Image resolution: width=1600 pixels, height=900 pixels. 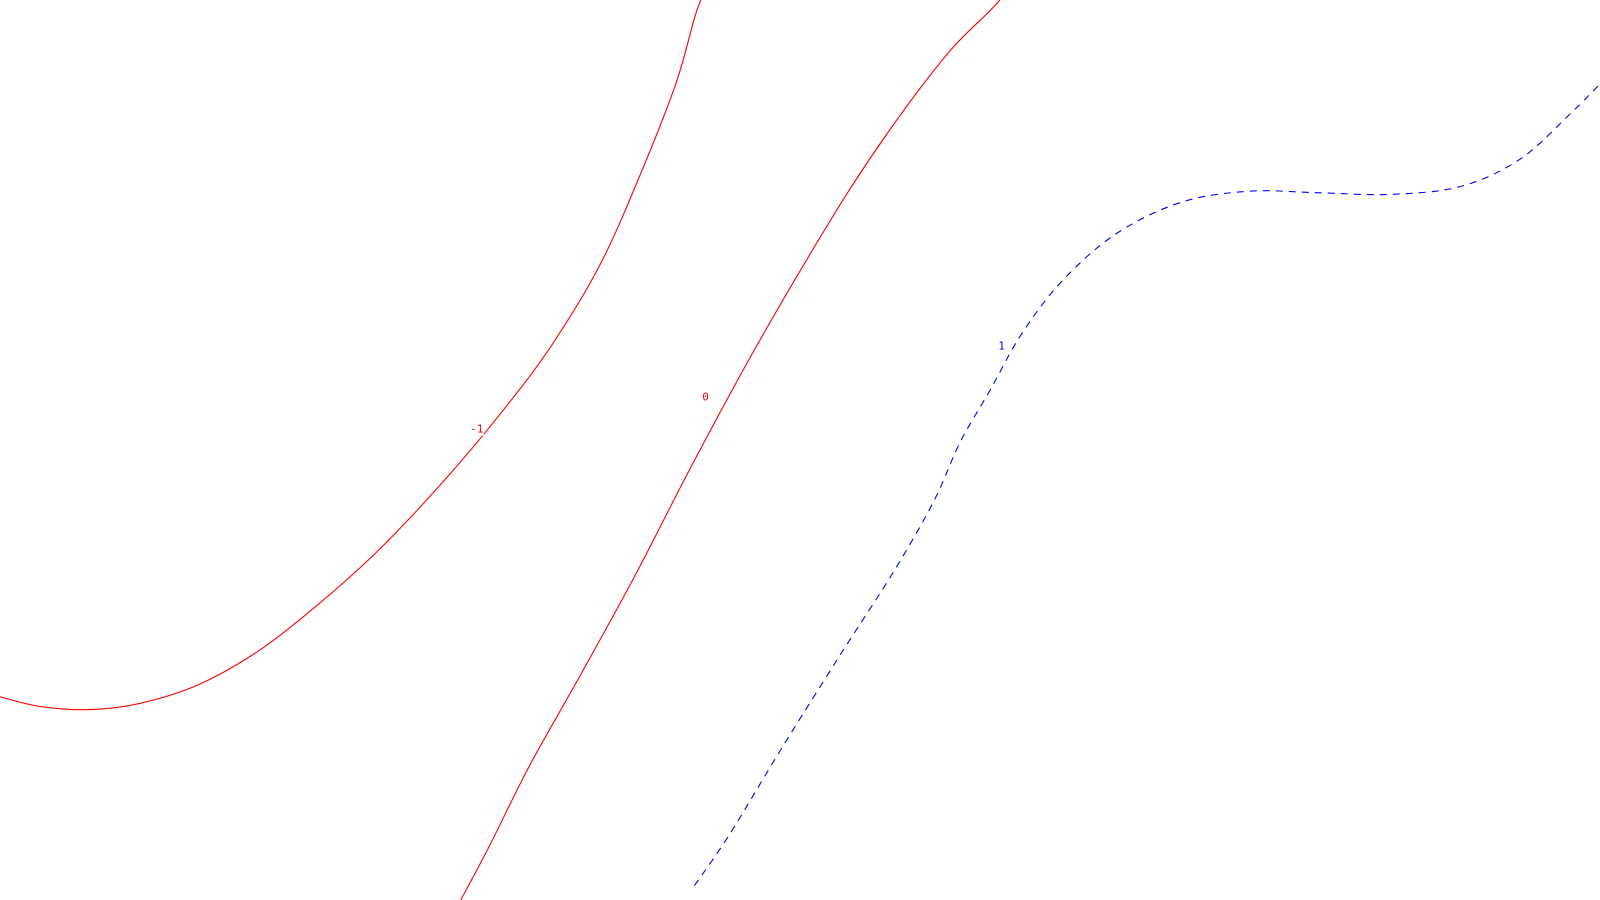 I want to click on contour-label-level-0: -1, so click(x=476, y=429).